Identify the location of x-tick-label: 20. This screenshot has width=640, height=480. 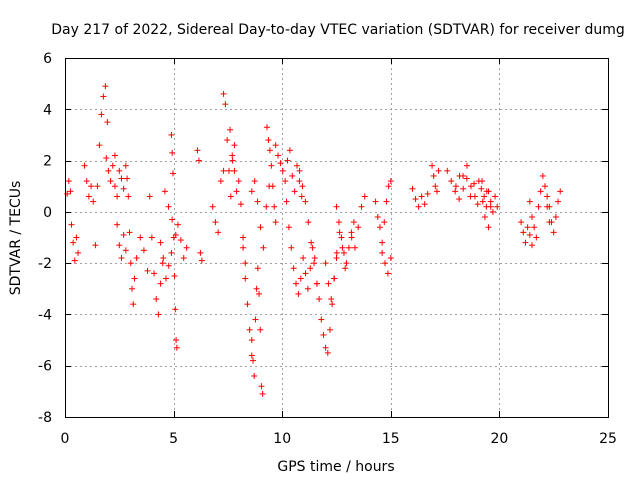
(499, 439).